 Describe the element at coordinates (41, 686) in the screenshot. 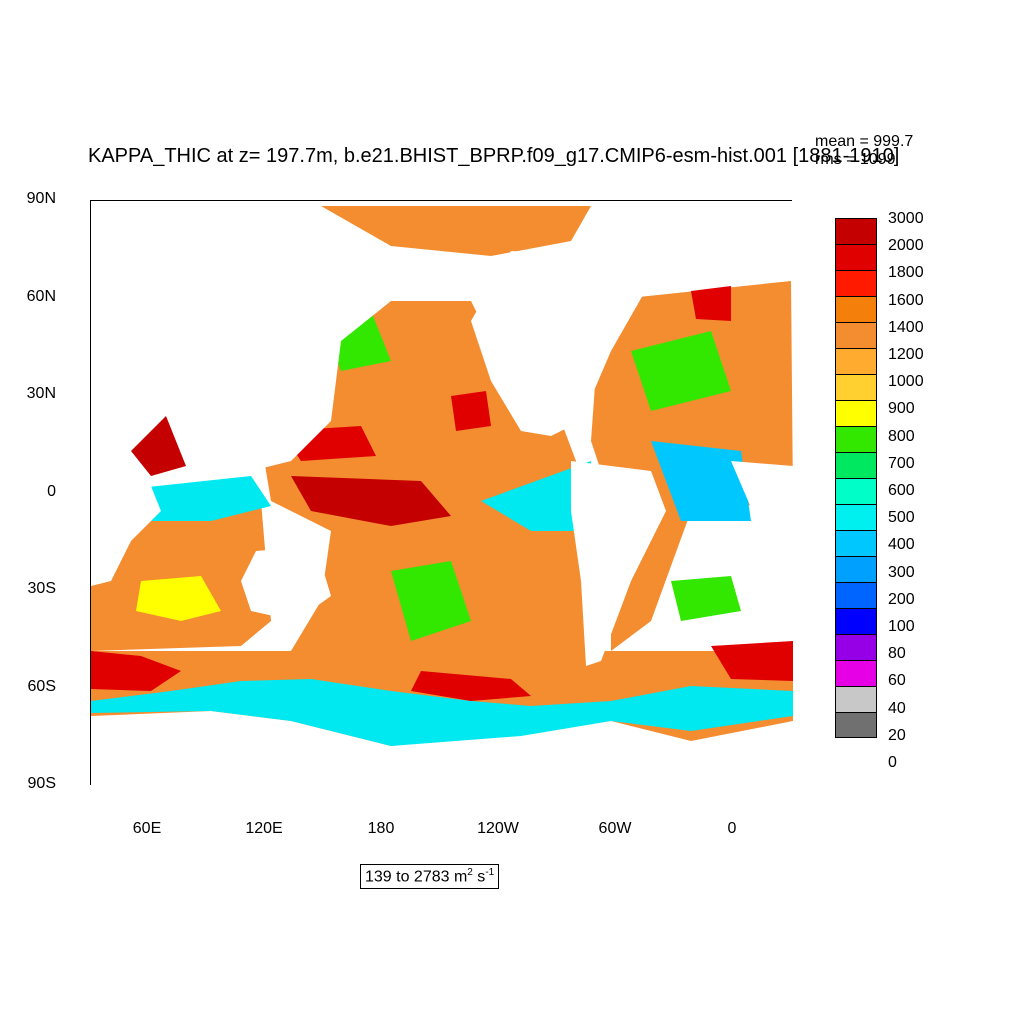

I see `y-tick-label: 60S` at that location.